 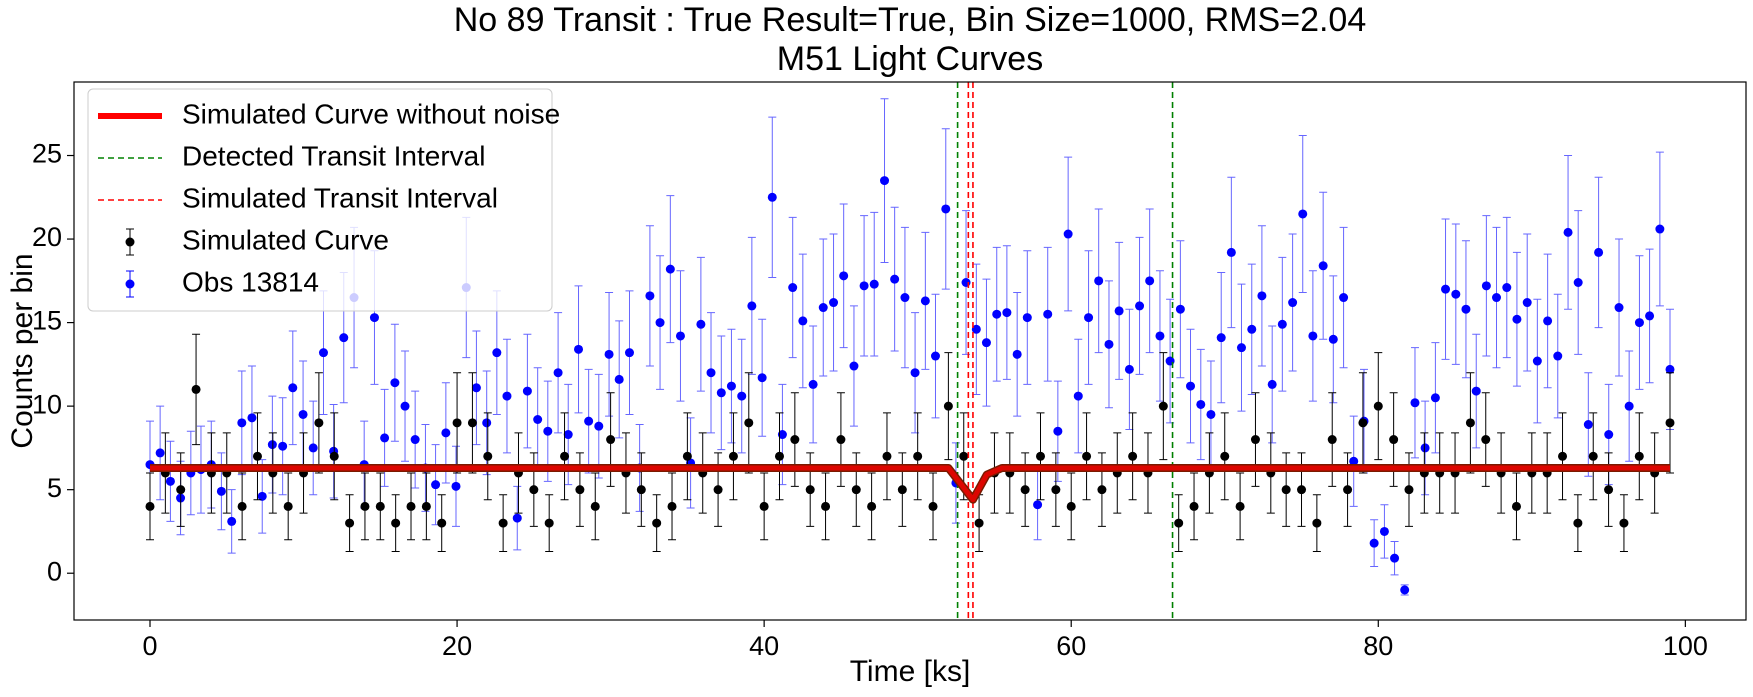 What do you see at coordinates (371, 113) in the screenshot?
I see `legend-label: Simulated Curve without noise` at bounding box center [371, 113].